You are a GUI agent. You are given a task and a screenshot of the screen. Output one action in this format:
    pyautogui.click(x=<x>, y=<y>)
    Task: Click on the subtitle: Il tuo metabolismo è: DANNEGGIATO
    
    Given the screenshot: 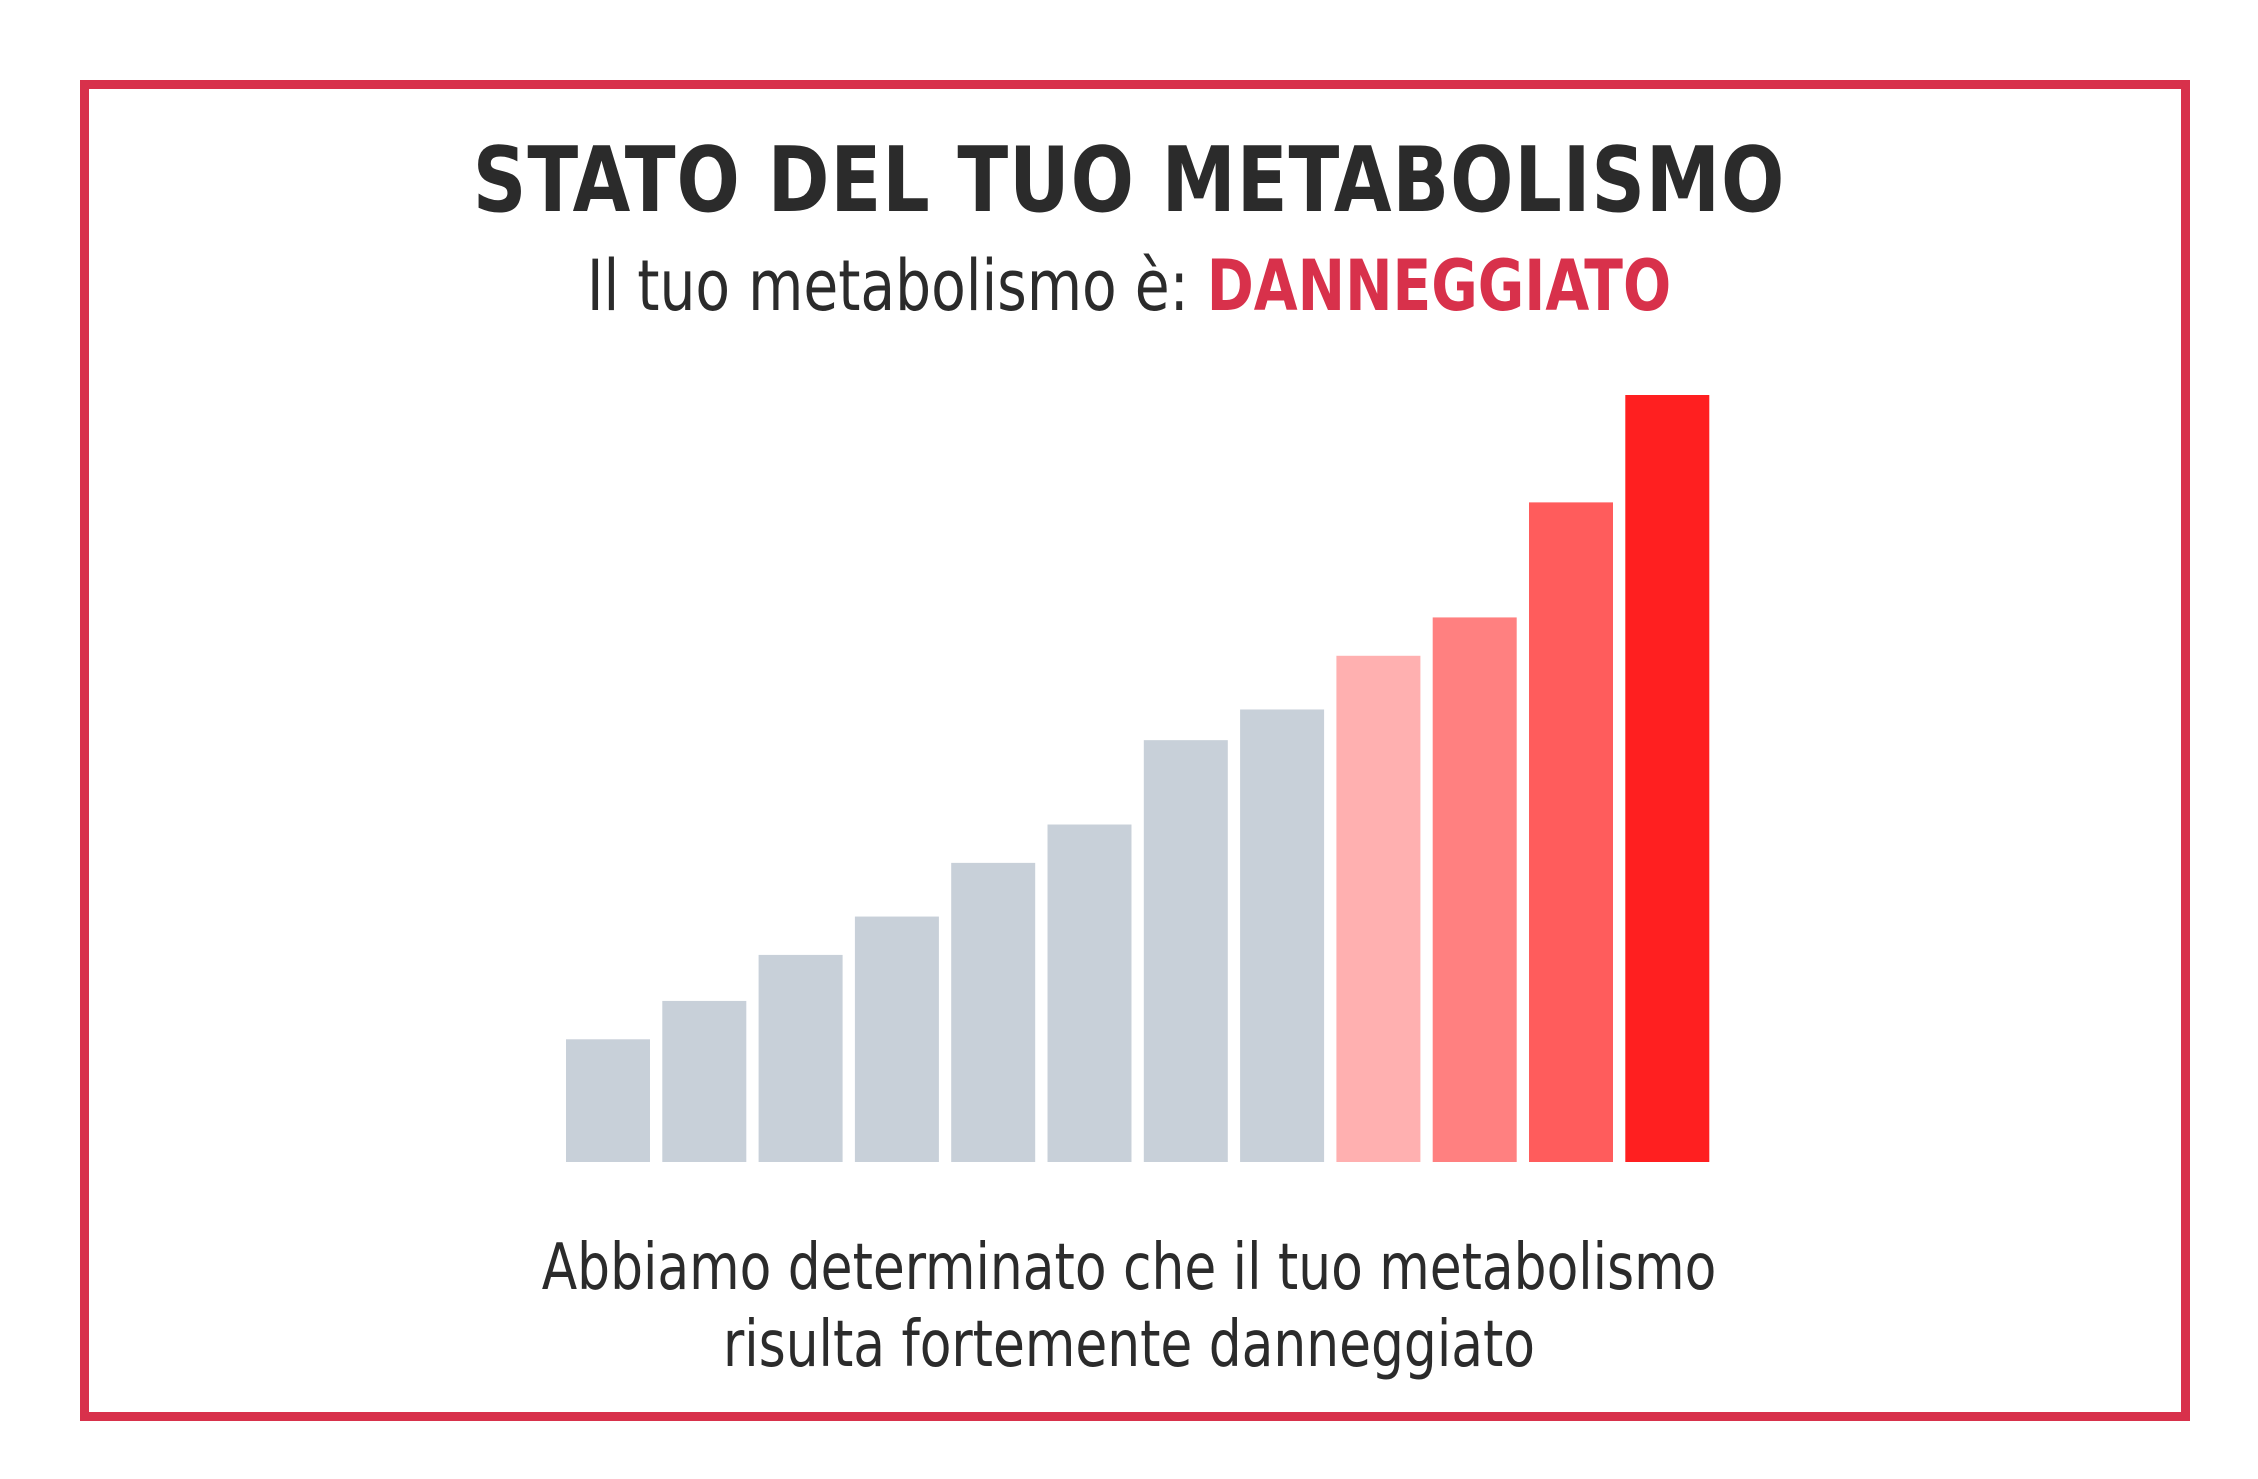 What is the action you would take?
    pyautogui.click(x=1129, y=286)
    